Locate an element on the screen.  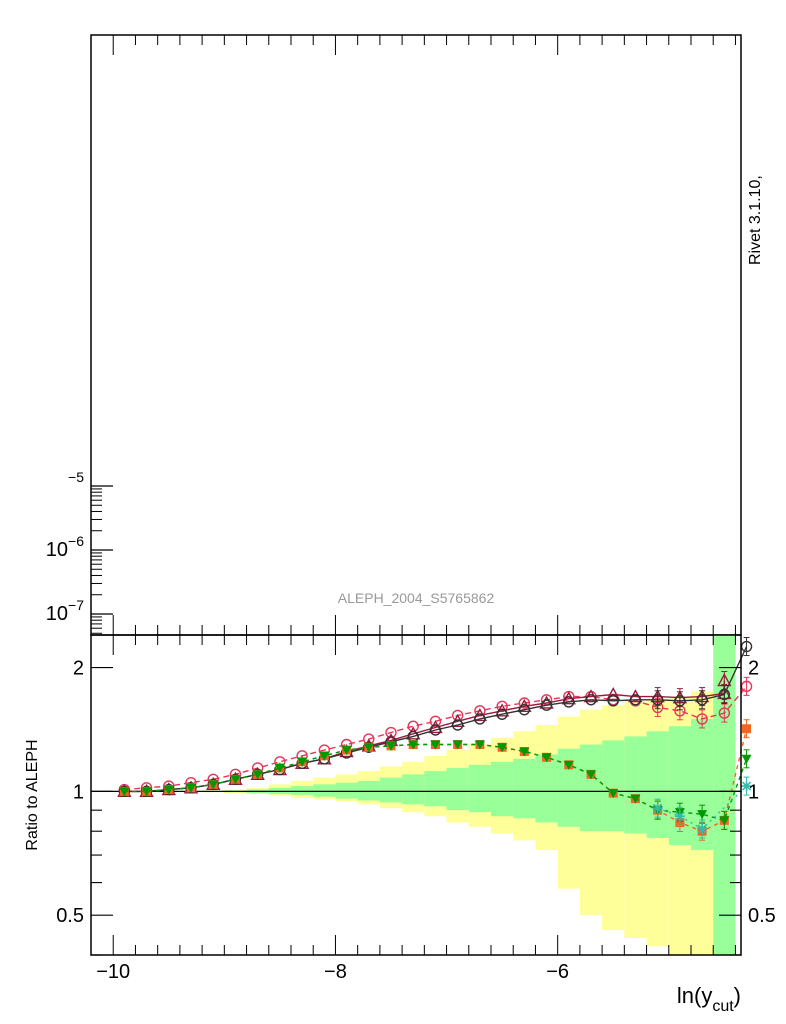
x-tick-label: −10 is located at coordinates (113, 972).